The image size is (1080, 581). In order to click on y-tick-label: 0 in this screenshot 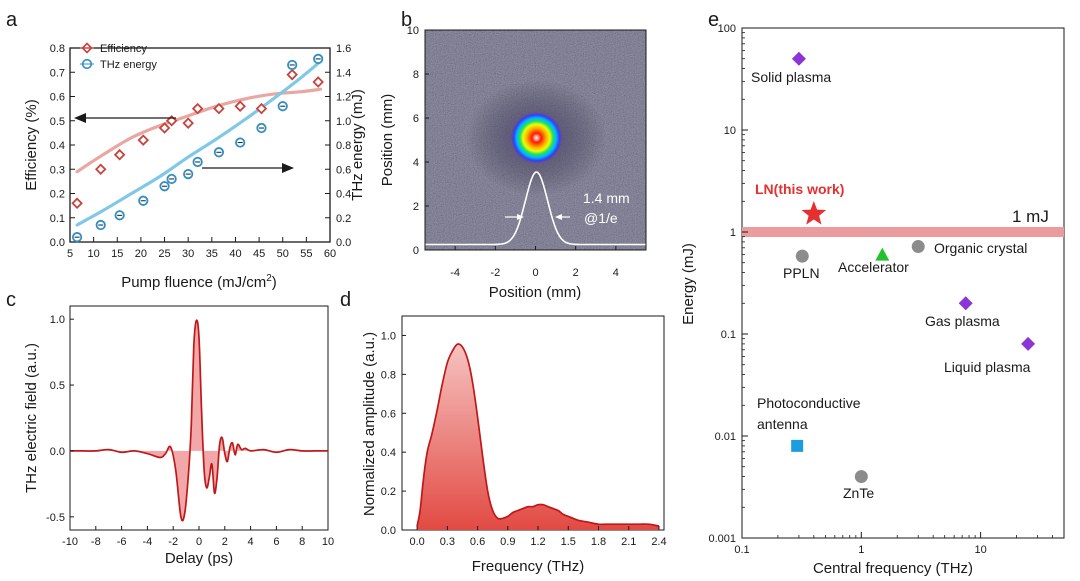, I will do `click(416, 251)`.